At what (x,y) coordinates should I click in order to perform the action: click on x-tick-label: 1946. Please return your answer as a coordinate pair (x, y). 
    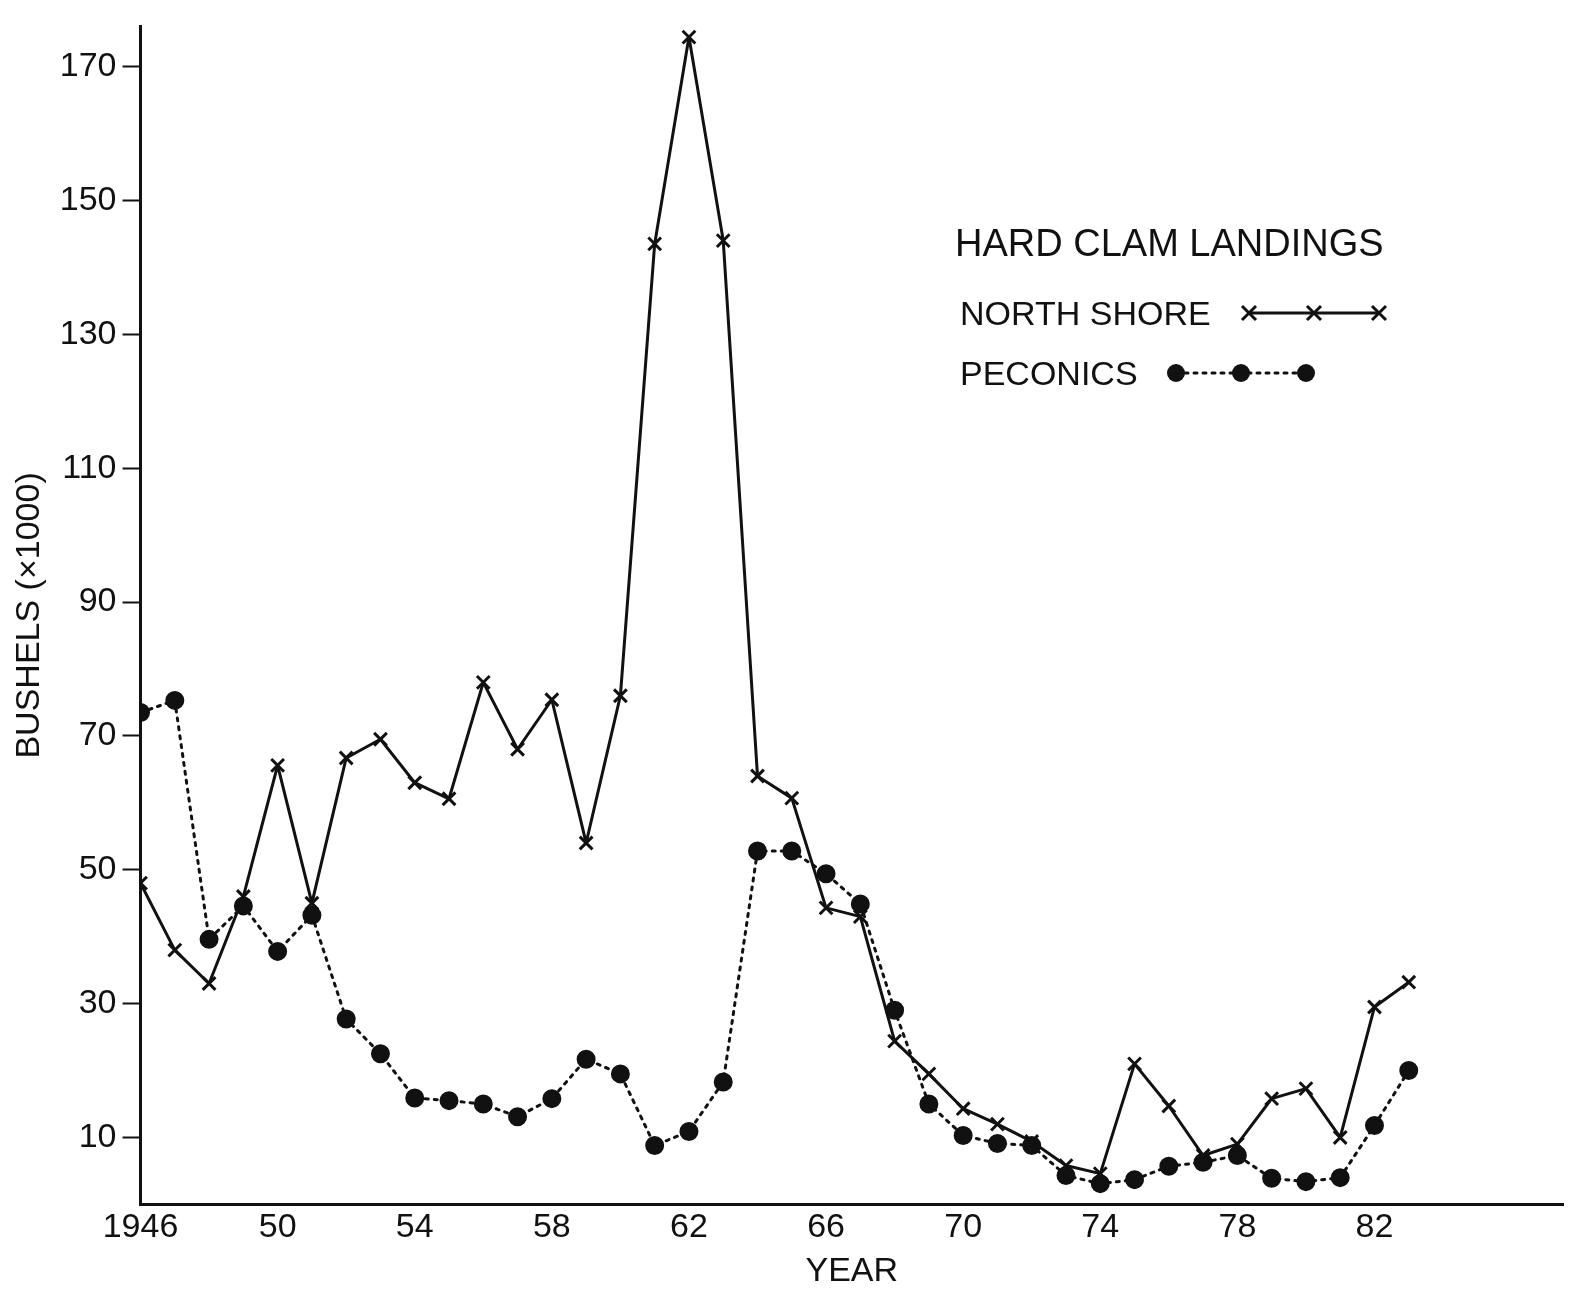
    Looking at the image, I should click on (140, 1225).